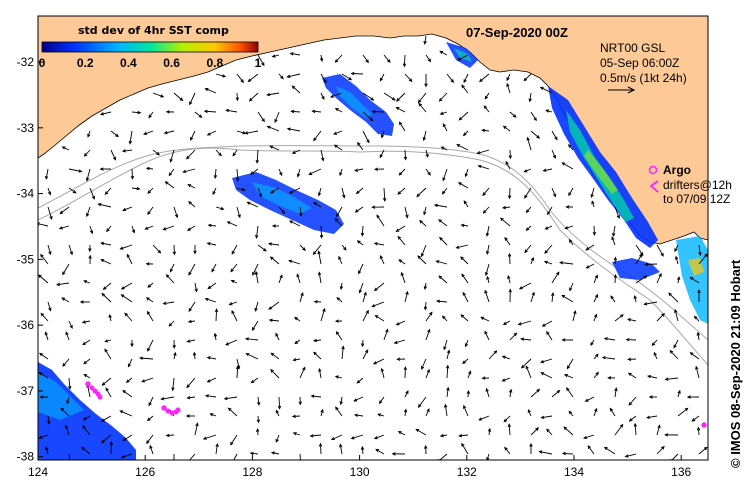 Image resolution: width=749 pixels, height=496 pixels. What do you see at coordinates (360, 467) in the screenshot?
I see `x-axis: 124 126 128 130 132 134 136` at bounding box center [360, 467].